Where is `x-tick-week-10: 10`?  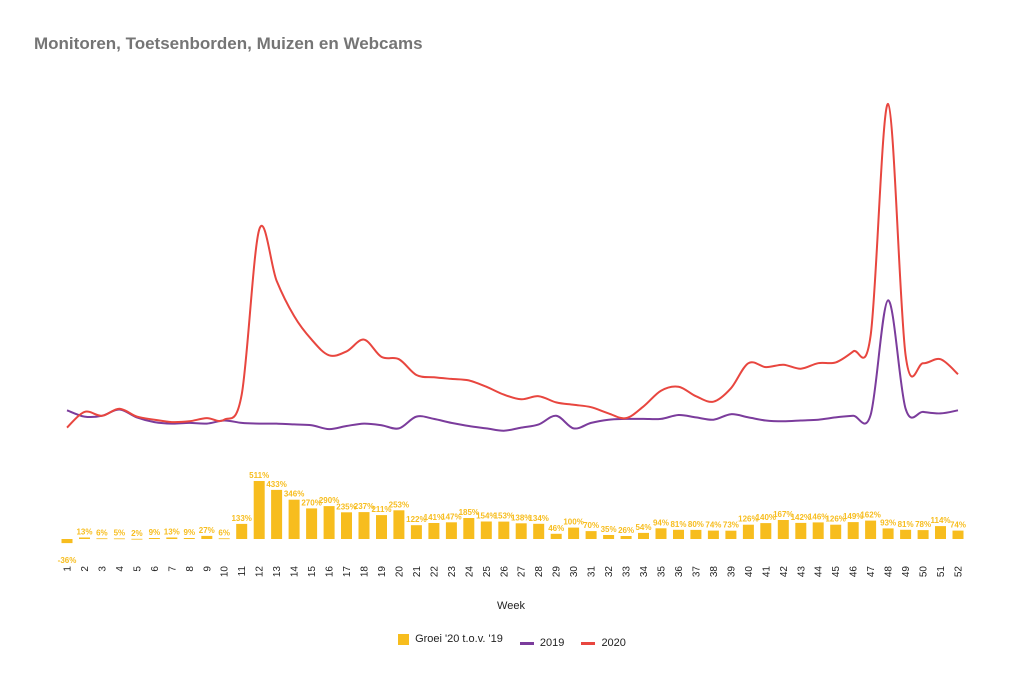
x-tick-week-10: 10 is located at coordinates (225, 572).